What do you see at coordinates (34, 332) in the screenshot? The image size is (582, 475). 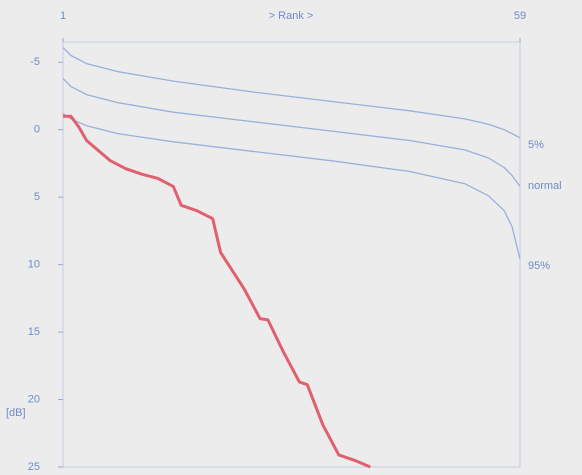 I see `y-tick-label: 15` at bounding box center [34, 332].